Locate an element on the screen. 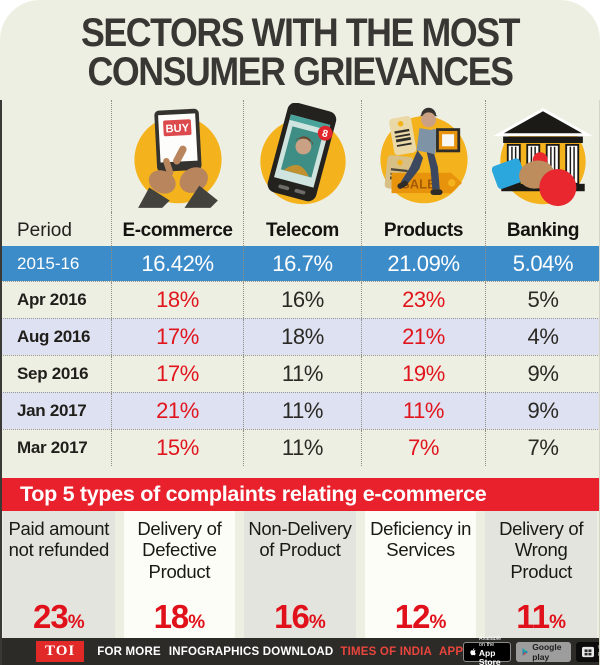  complaint-value: 23% is located at coordinates (58, 616).